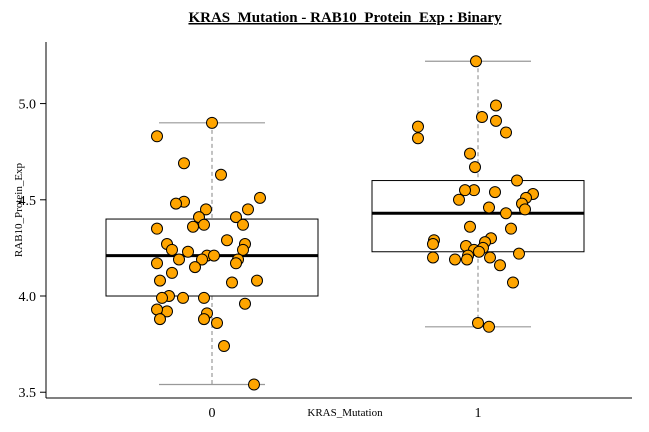 The width and height of the screenshot is (649, 432). What do you see at coordinates (19, 209) in the screenshot?
I see `y-axis-label: RAB10_Protein_Exp` at bounding box center [19, 209].